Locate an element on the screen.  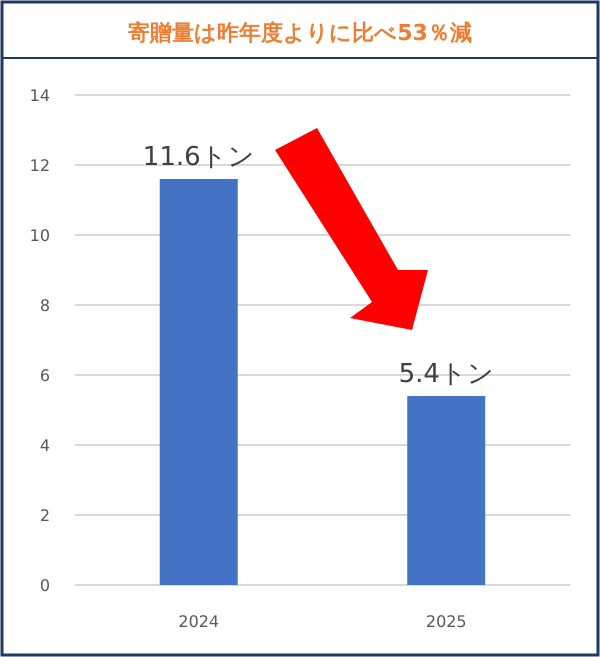
x-tick-label: 2025 is located at coordinates (446, 621).